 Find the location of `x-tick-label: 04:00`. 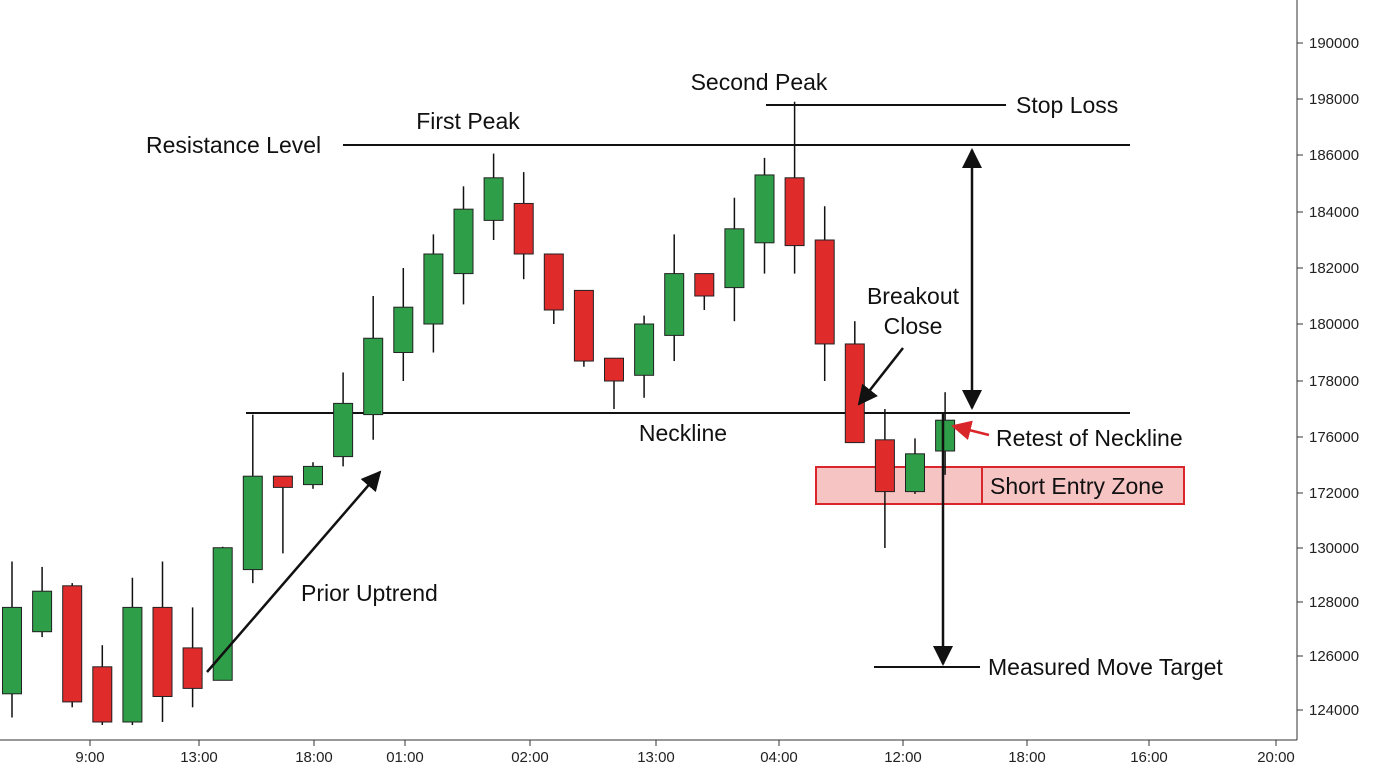

x-tick-label: 04:00 is located at coordinates (779, 757).